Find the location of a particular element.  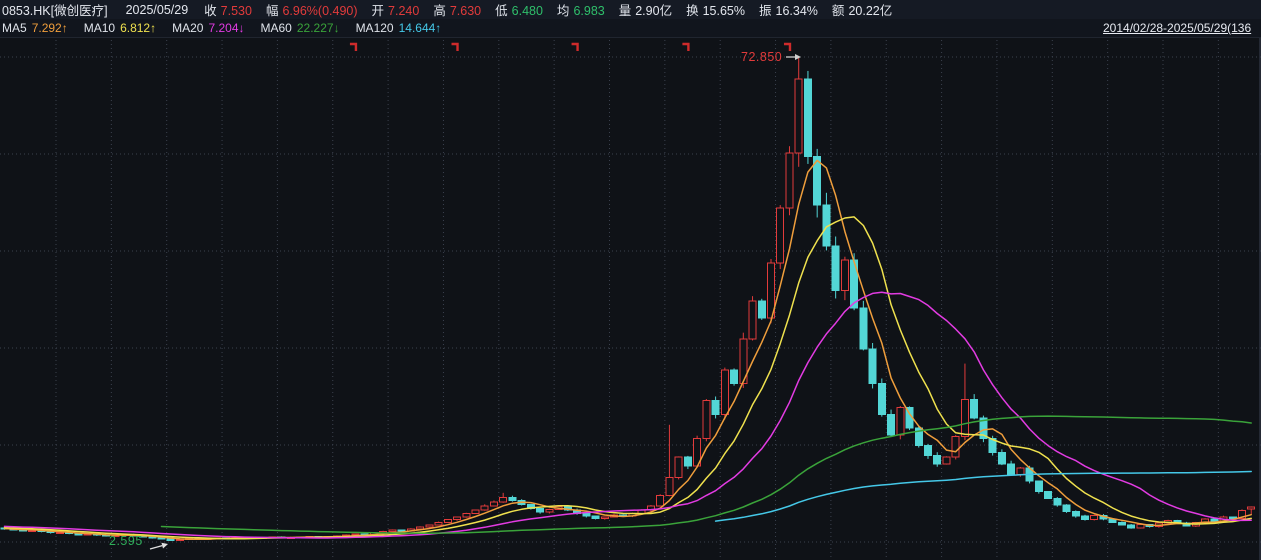

ma-legend-ma60: MA60 22.227↓ is located at coordinates (300, 28).